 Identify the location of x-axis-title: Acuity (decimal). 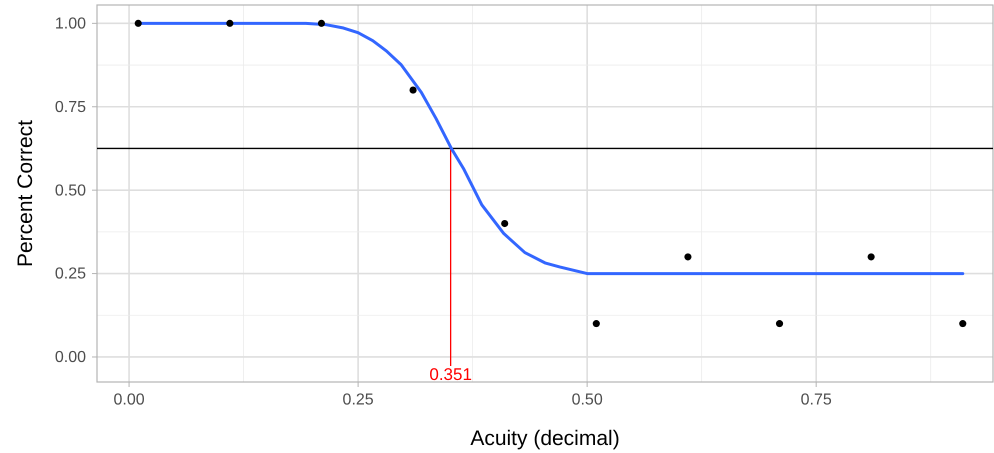
(545, 438).